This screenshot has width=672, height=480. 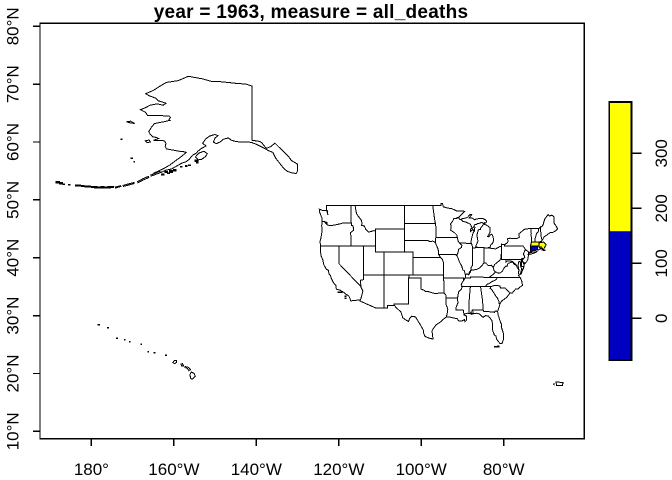 I want to click on svg-text: 50°N, so click(x=13, y=200).